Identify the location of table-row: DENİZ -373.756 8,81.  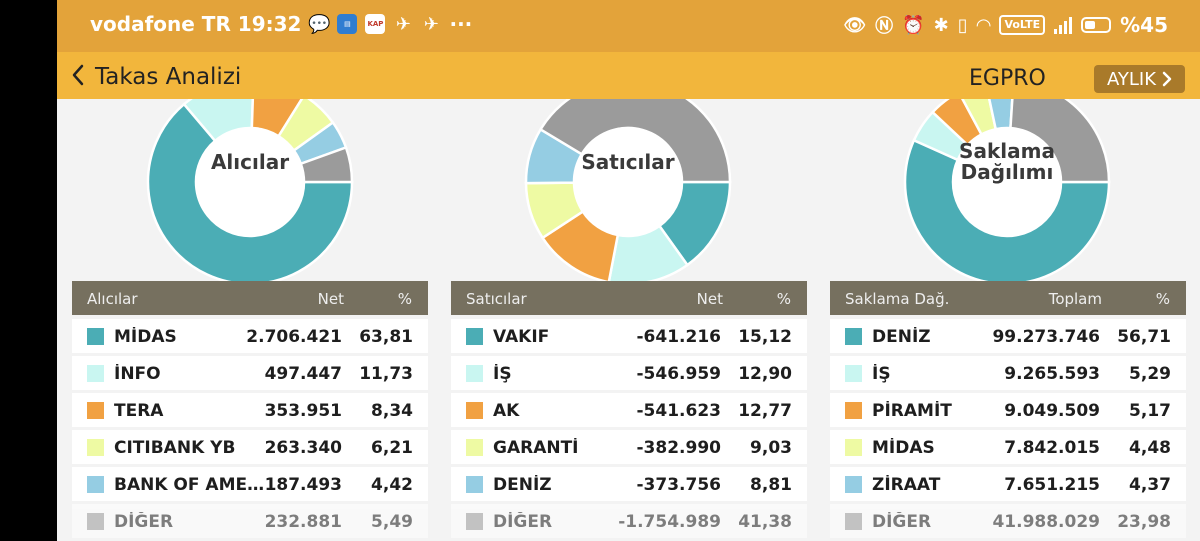
(629, 484).